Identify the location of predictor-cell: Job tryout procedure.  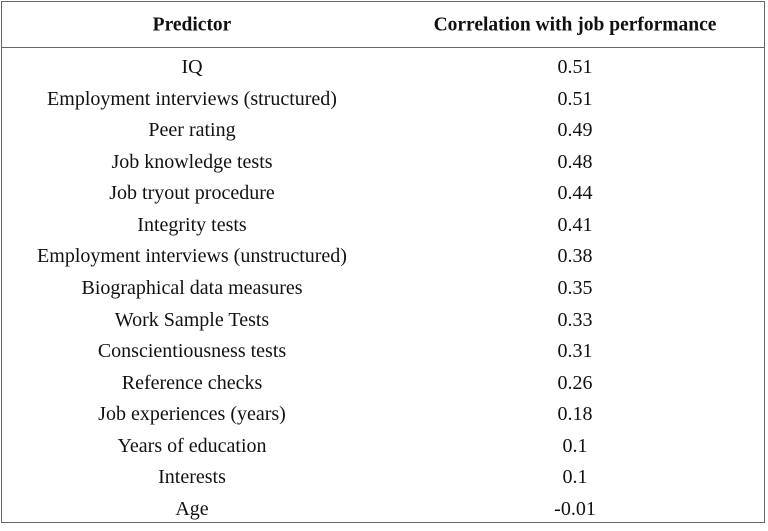
(192, 193).